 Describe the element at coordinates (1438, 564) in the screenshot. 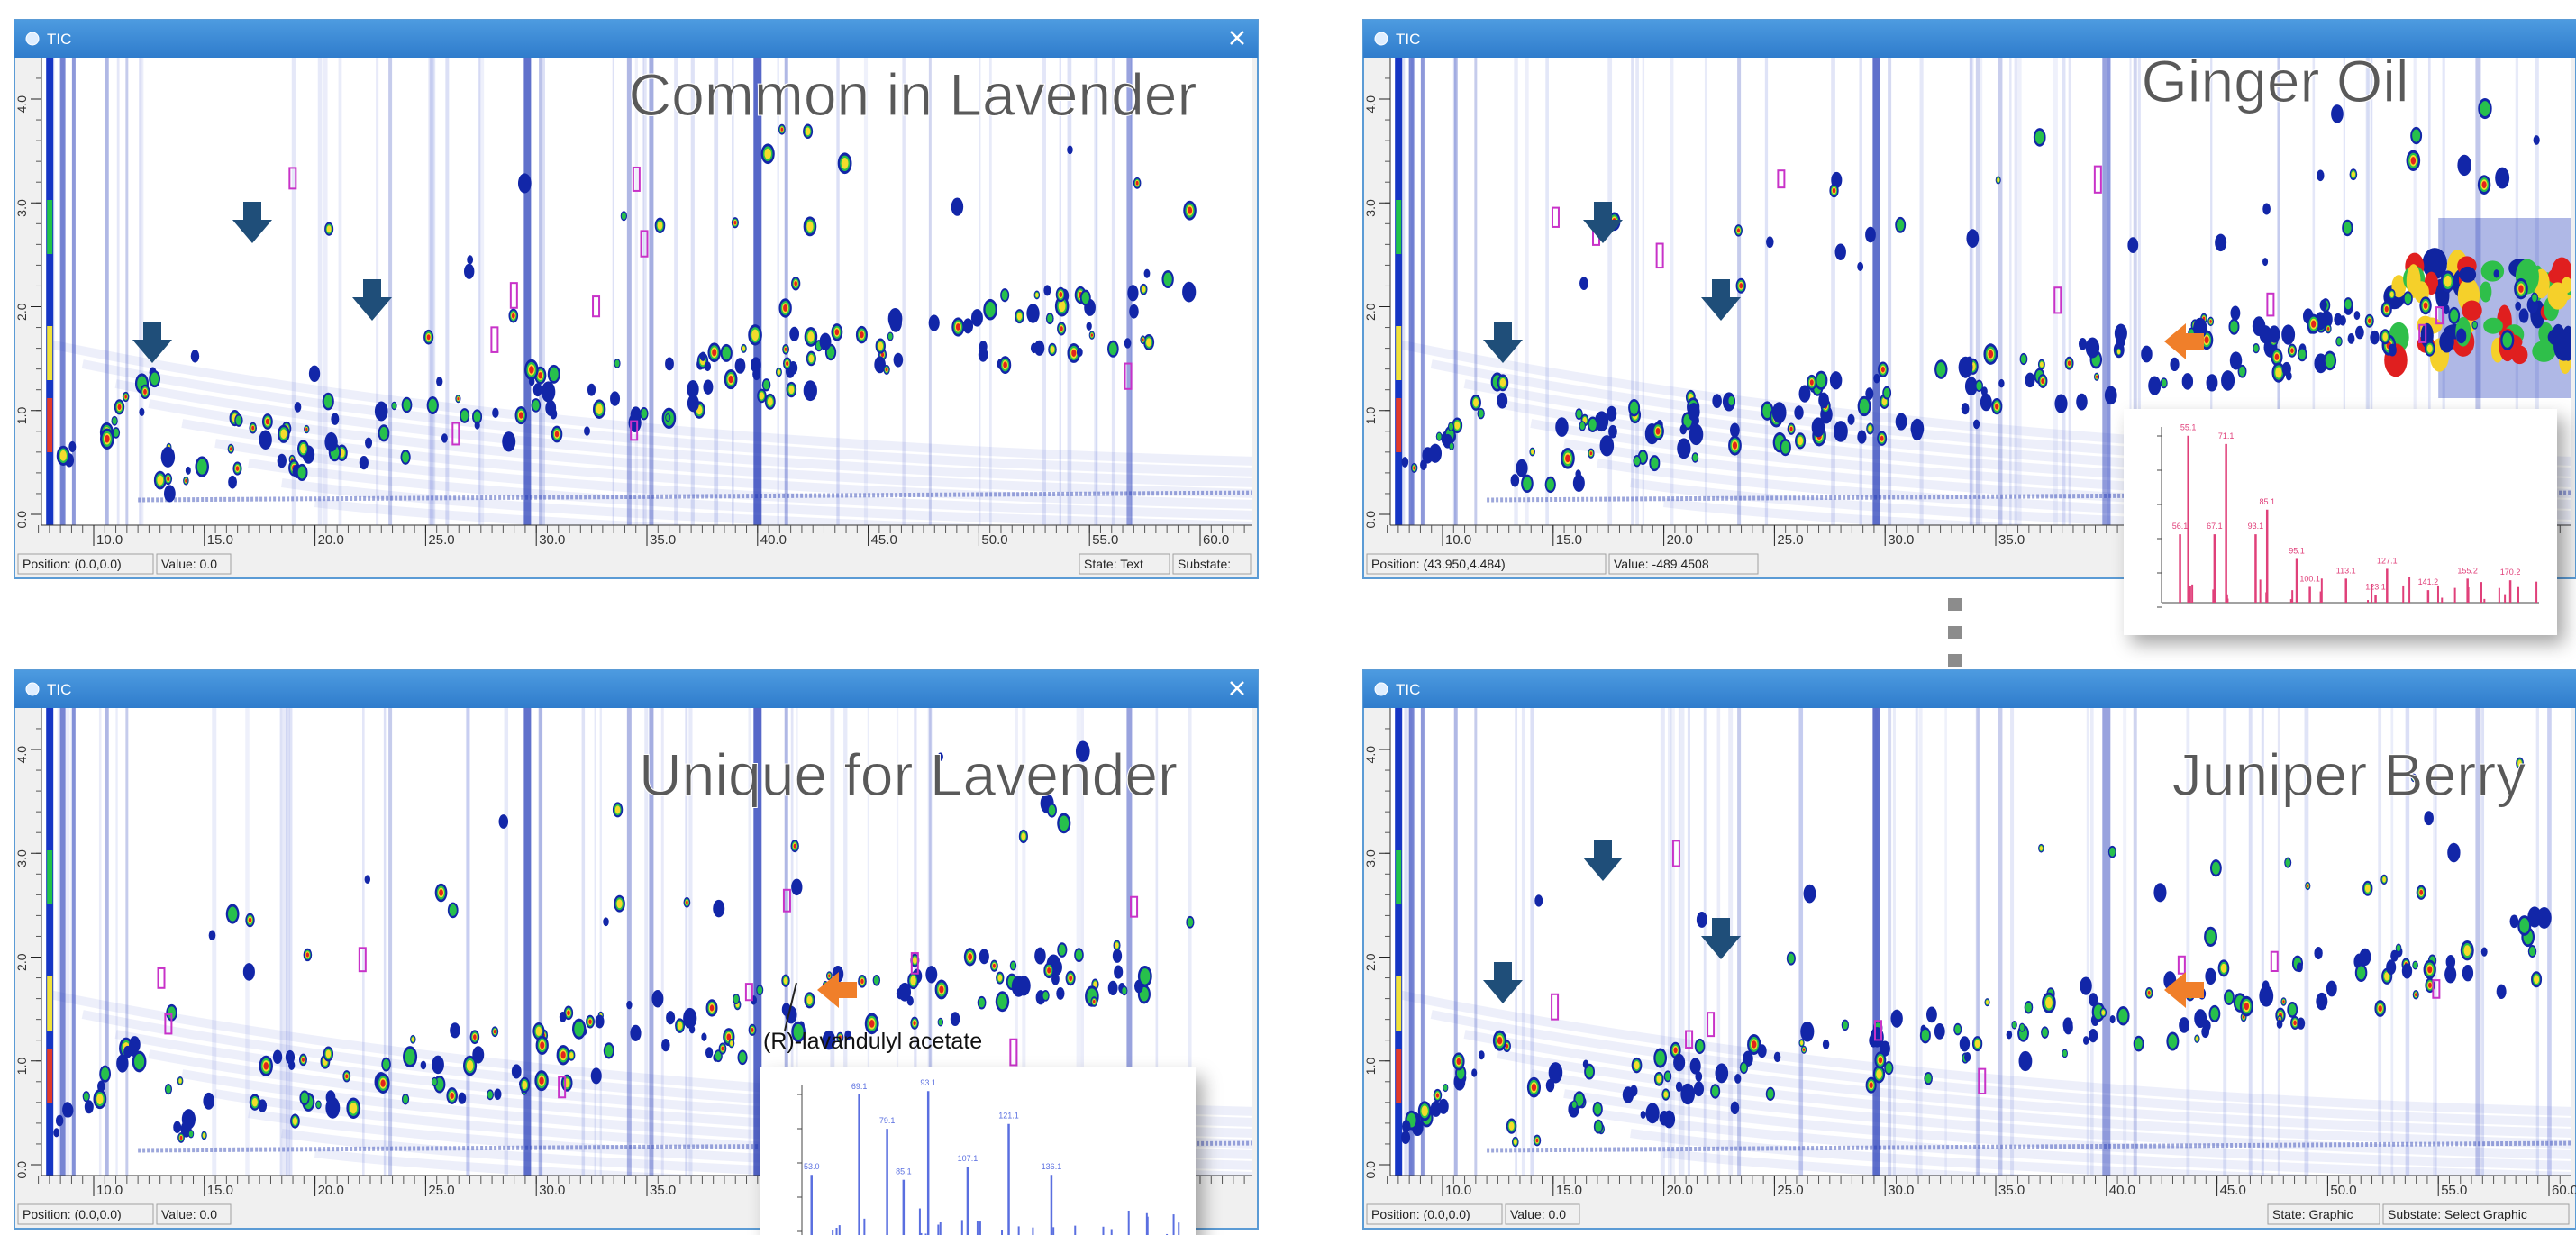

I see `status-text: Position: (43.950,4.484)` at that location.